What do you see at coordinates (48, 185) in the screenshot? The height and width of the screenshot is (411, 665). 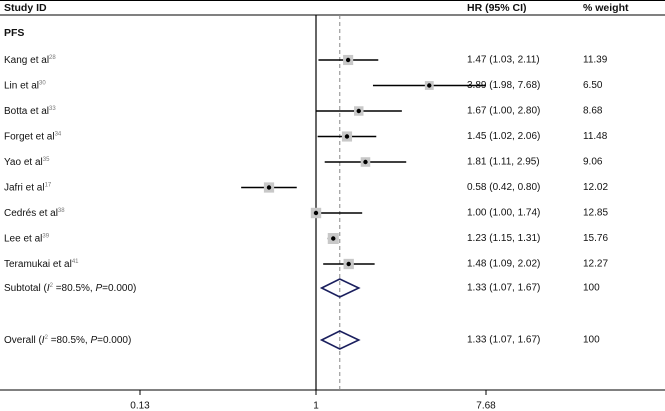 I see `study-ref: 17` at bounding box center [48, 185].